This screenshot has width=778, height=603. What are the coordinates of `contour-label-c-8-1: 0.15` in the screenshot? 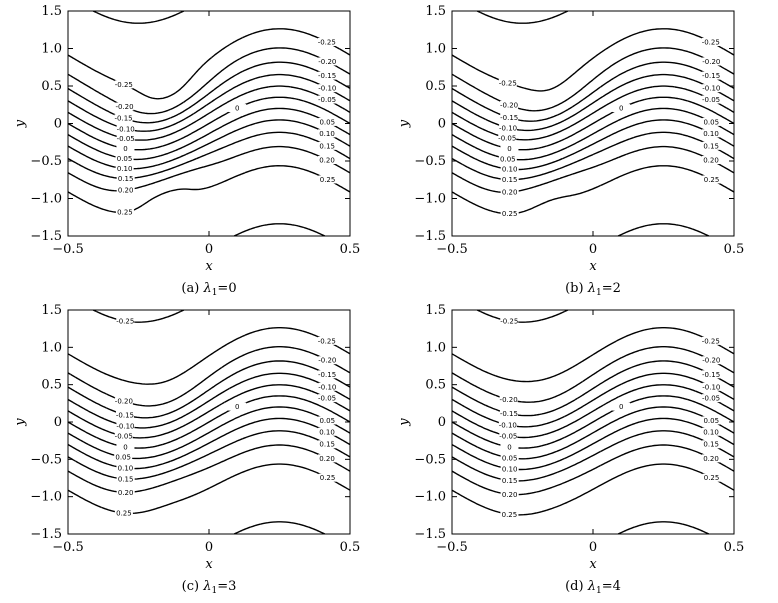 It's located at (327, 445).